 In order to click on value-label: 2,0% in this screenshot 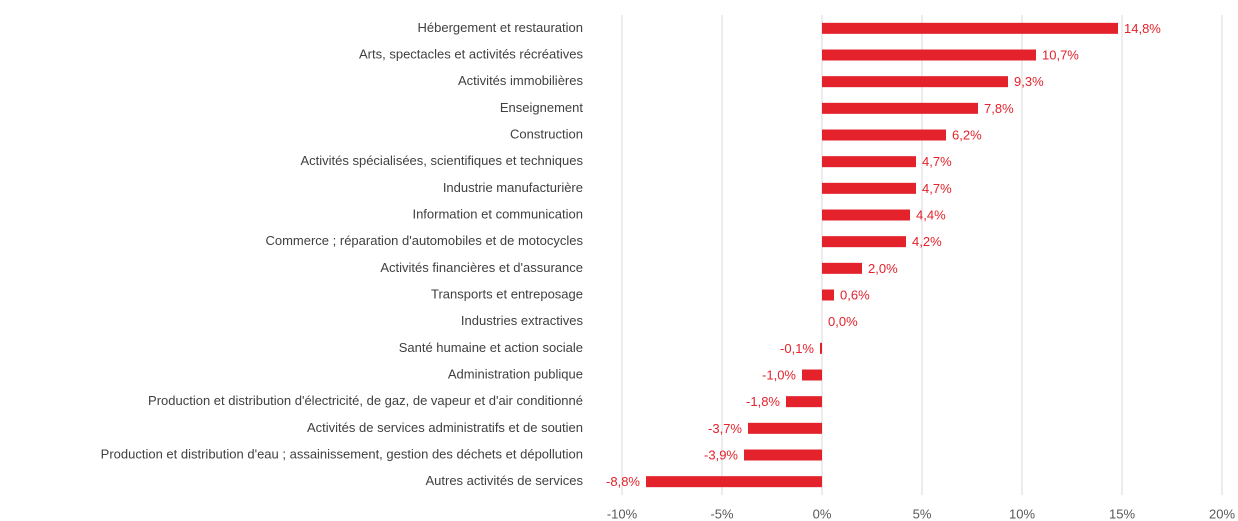, I will do `click(883, 268)`.